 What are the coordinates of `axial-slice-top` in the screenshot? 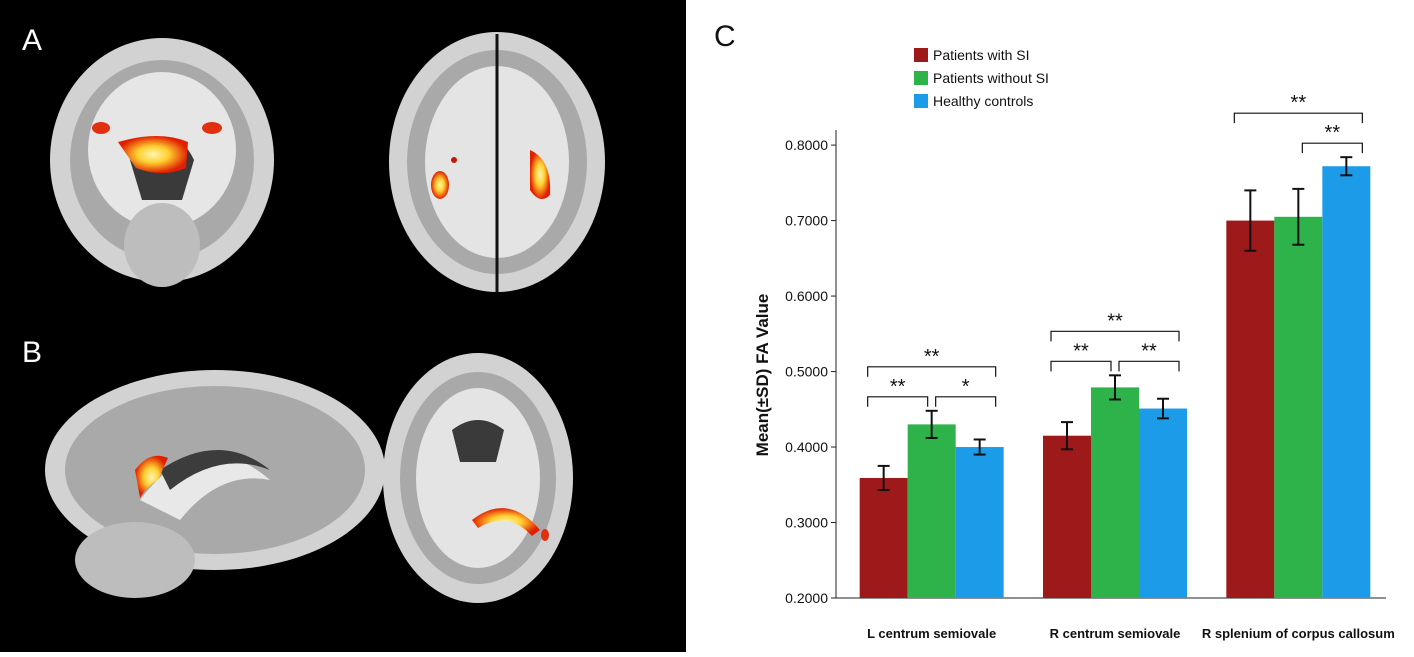 It's located at (497, 162).